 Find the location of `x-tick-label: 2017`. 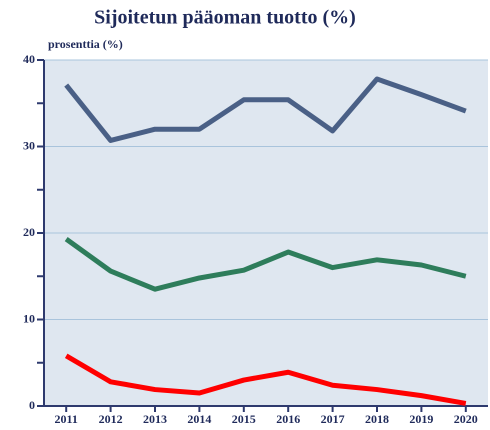

x-tick-label: 2017 is located at coordinates (333, 419).